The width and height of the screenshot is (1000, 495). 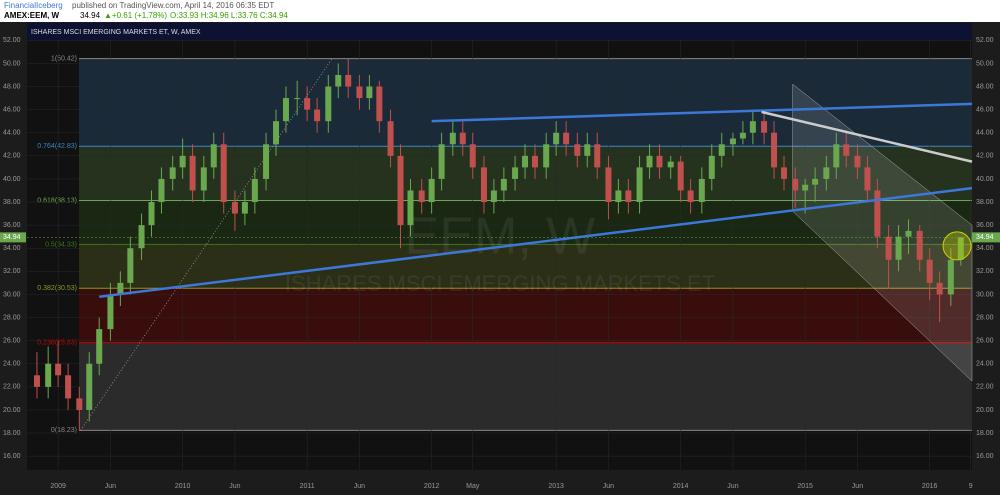 What do you see at coordinates (971, 486) in the screenshot?
I see `x-tick-label: 9` at bounding box center [971, 486].